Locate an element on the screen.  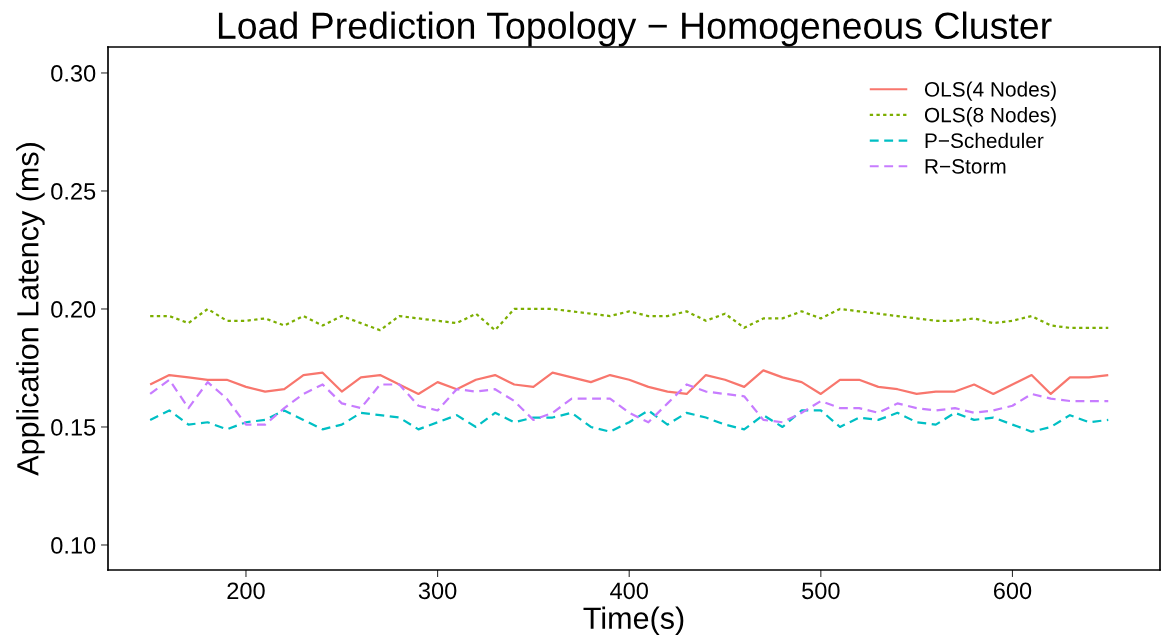
legend-label: R−Storm is located at coordinates (965, 166).